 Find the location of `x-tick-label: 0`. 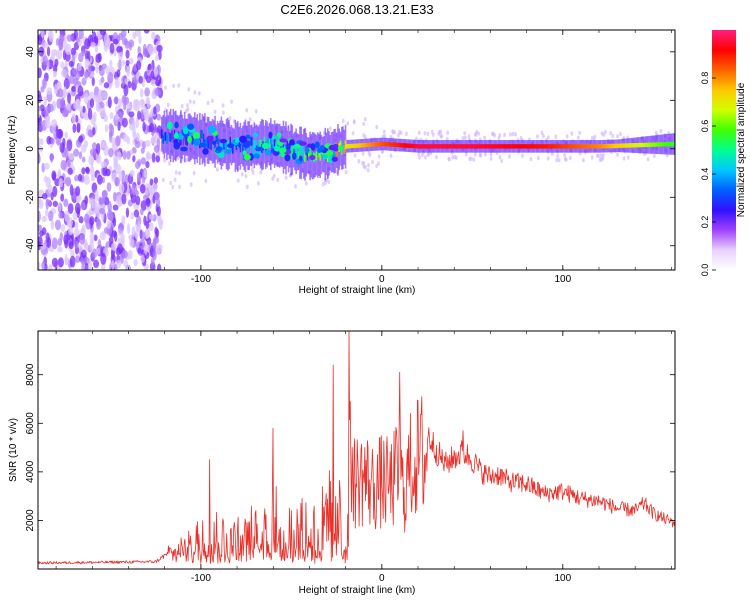

x-tick-label: 0 is located at coordinates (382, 578).